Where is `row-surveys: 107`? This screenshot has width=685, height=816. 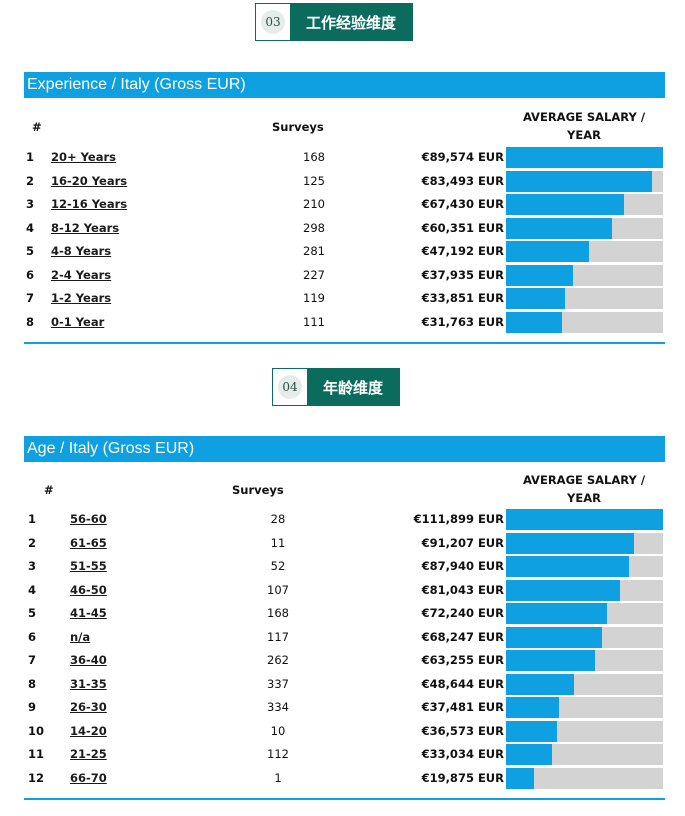 row-surveys: 107 is located at coordinates (278, 589).